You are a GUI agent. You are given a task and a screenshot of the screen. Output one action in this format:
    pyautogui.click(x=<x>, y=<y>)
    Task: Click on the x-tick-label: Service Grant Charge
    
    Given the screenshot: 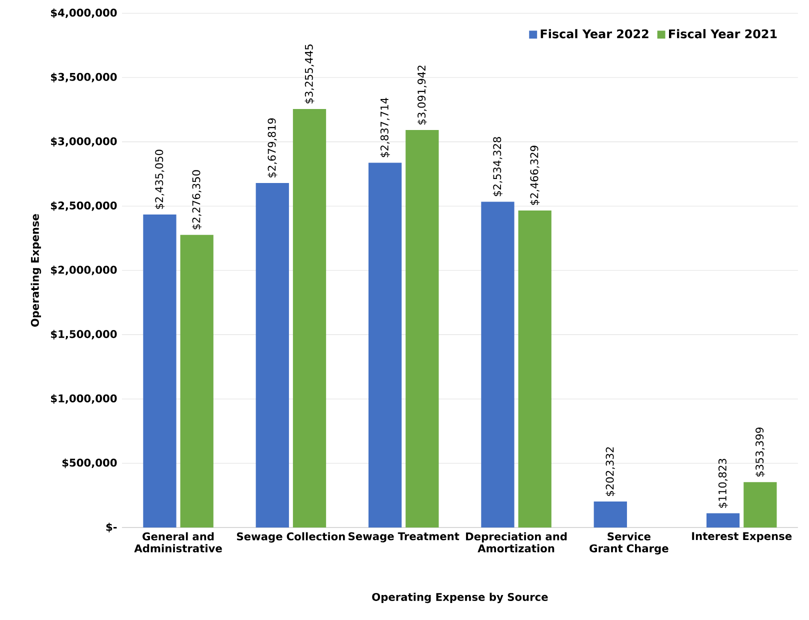 What is the action you would take?
    pyautogui.click(x=629, y=543)
    